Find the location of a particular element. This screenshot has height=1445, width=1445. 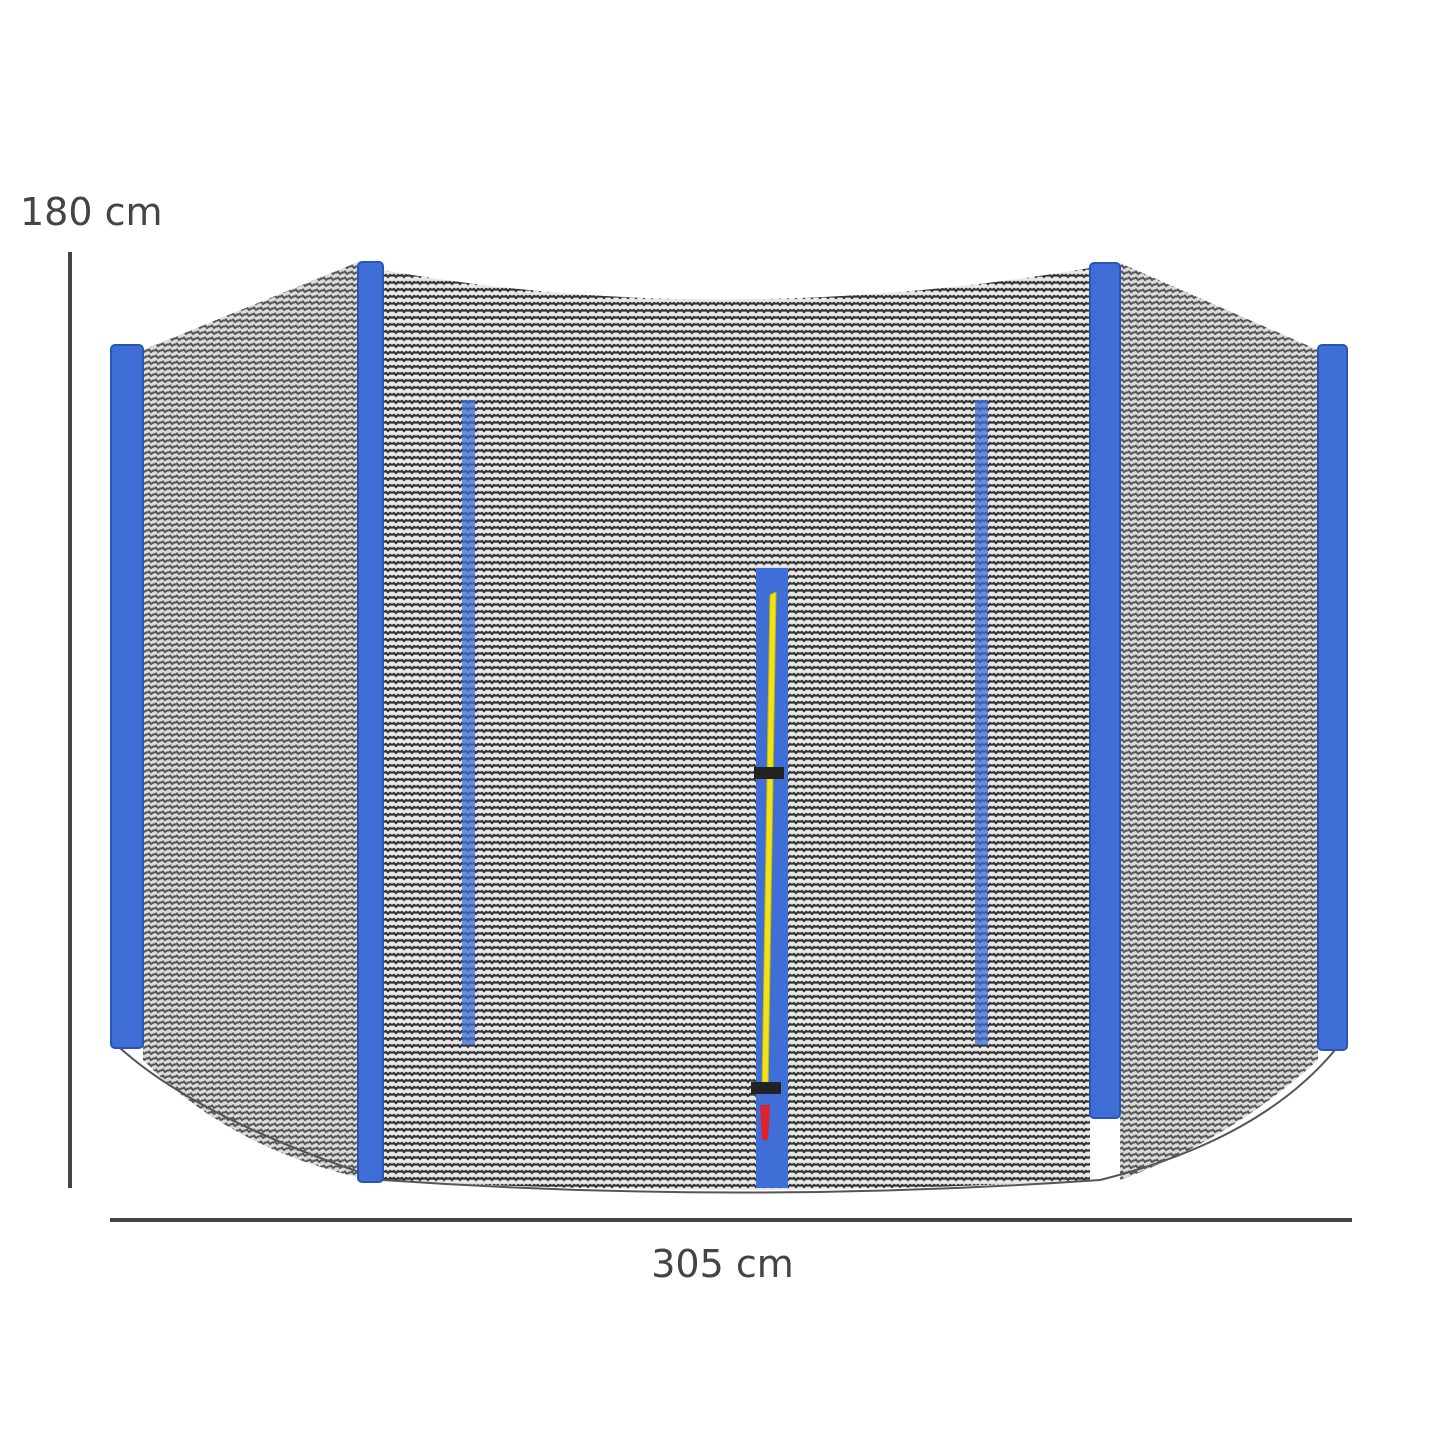

net-right-panel is located at coordinates (1219, 721).